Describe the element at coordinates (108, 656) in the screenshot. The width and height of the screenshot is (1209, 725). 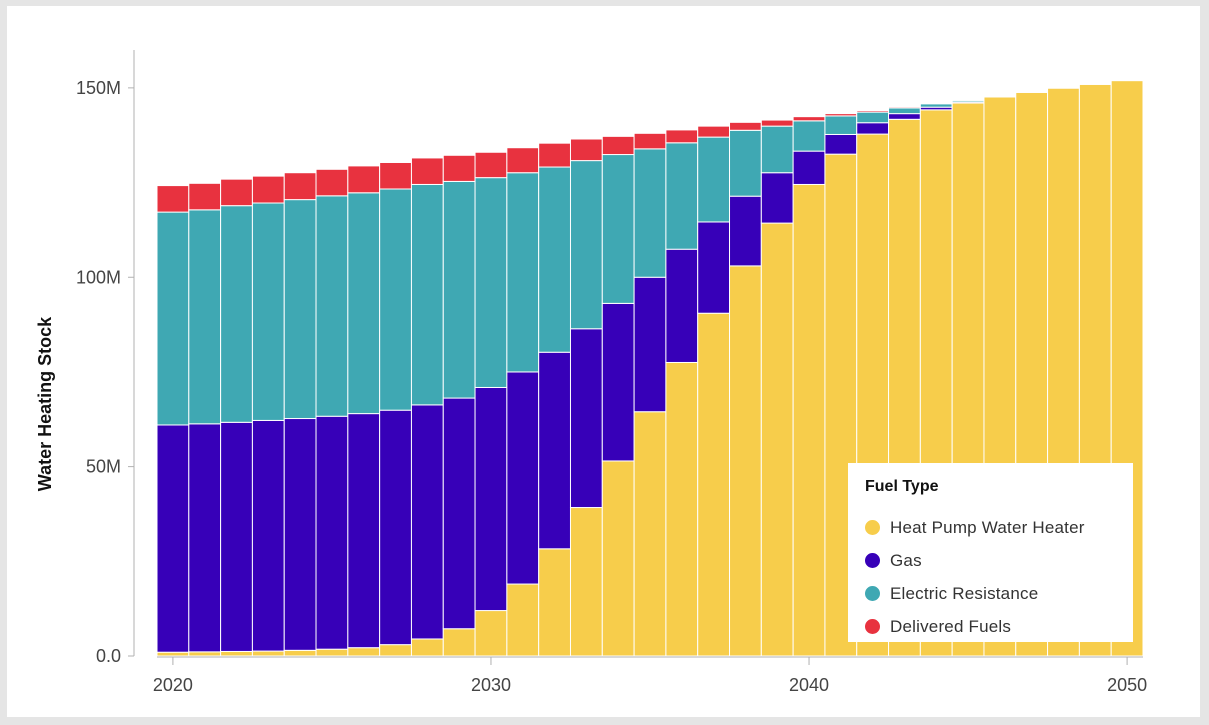
I see `y-tick-label-0.0: 0.0` at that location.